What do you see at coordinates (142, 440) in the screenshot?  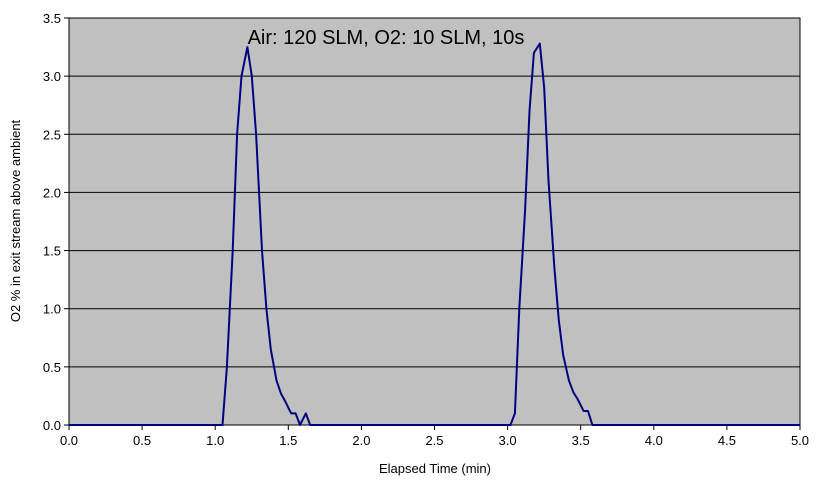 I see `x-tick-label: 0.5` at bounding box center [142, 440].